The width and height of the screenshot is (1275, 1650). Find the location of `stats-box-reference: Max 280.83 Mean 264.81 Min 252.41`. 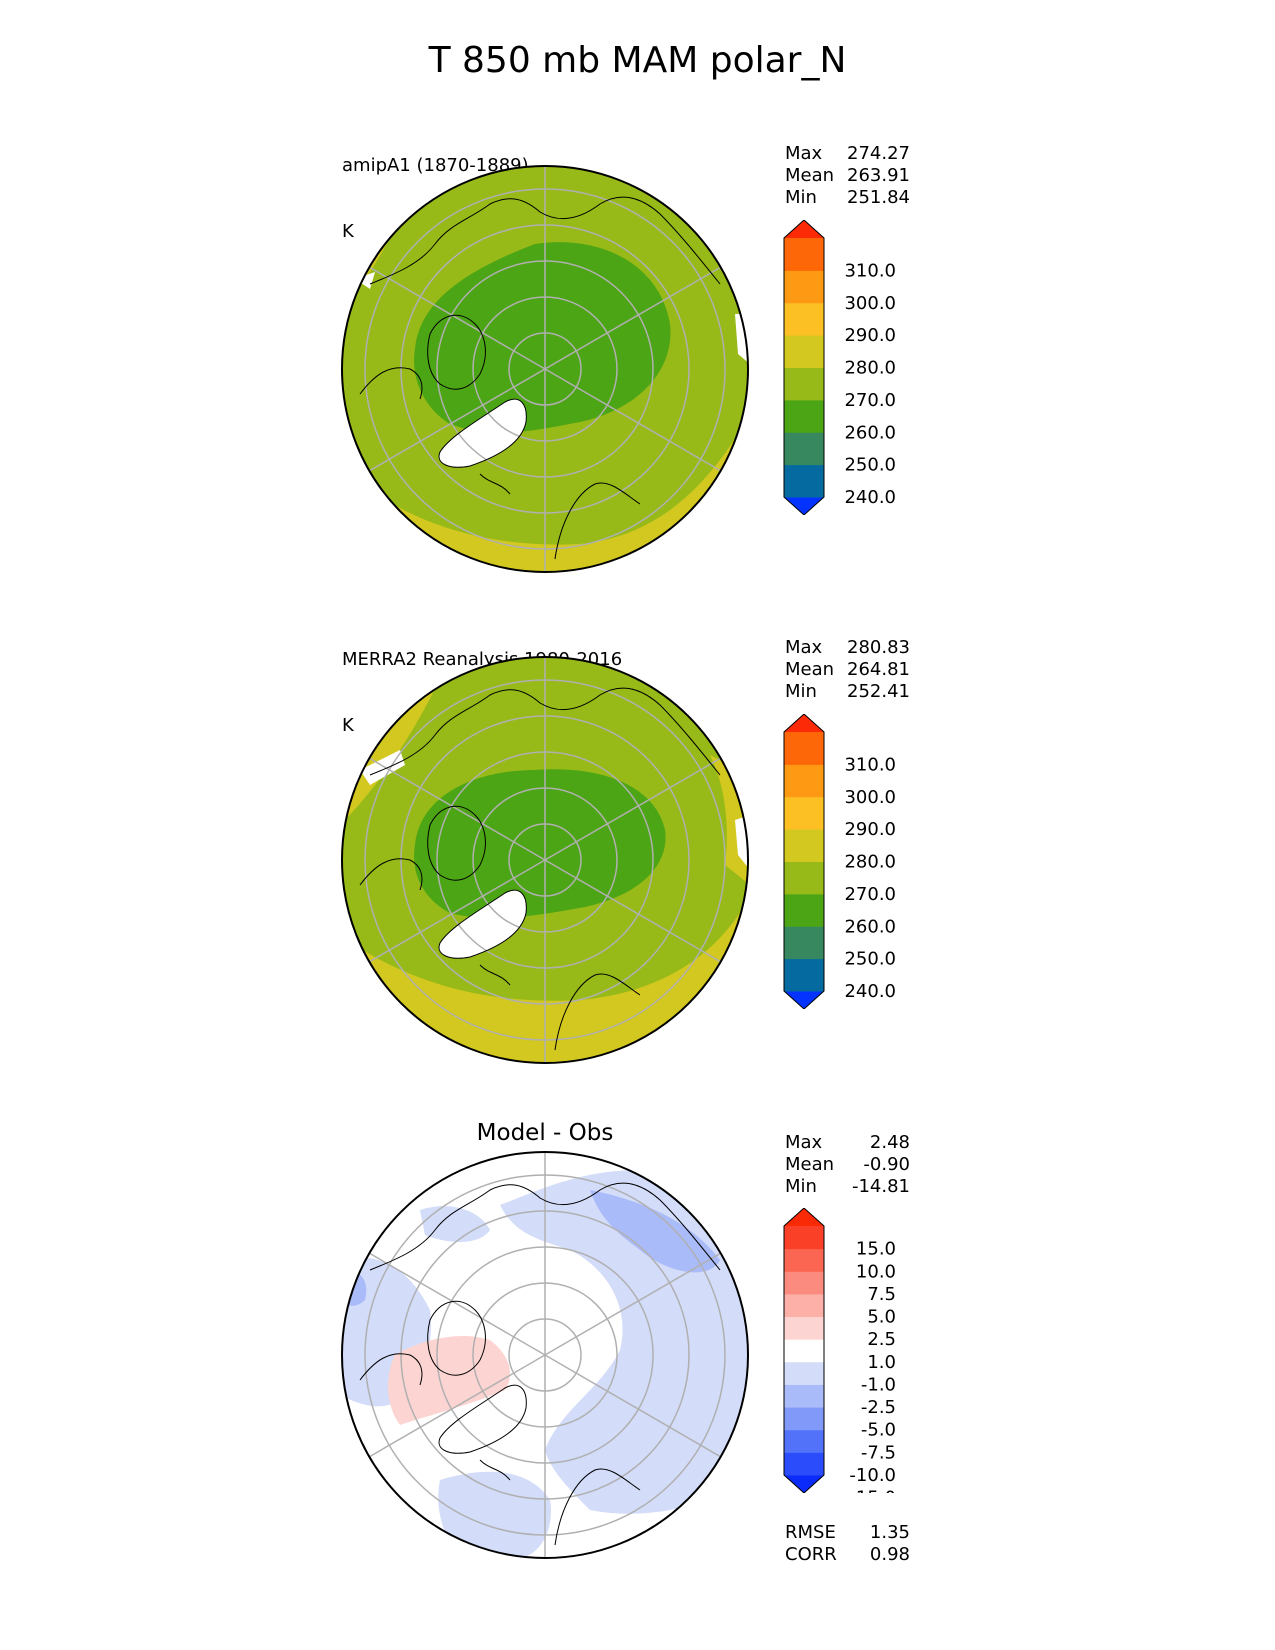

stats-box-reference: Max 280.83 Mean 264.81 Min 252.41 is located at coordinates (847, 670).